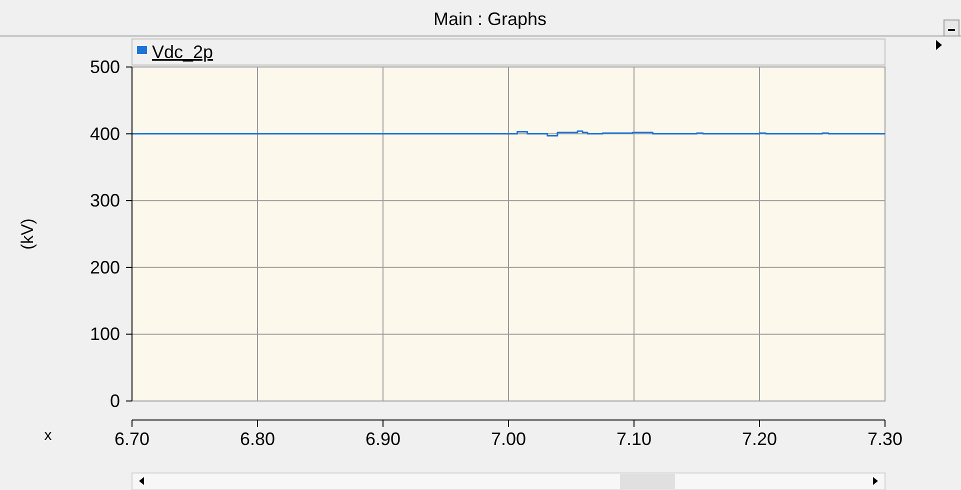  Describe the element at coordinates (490, 19) in the screenshot. I see `chart-title: Main : Graphs` at that location.